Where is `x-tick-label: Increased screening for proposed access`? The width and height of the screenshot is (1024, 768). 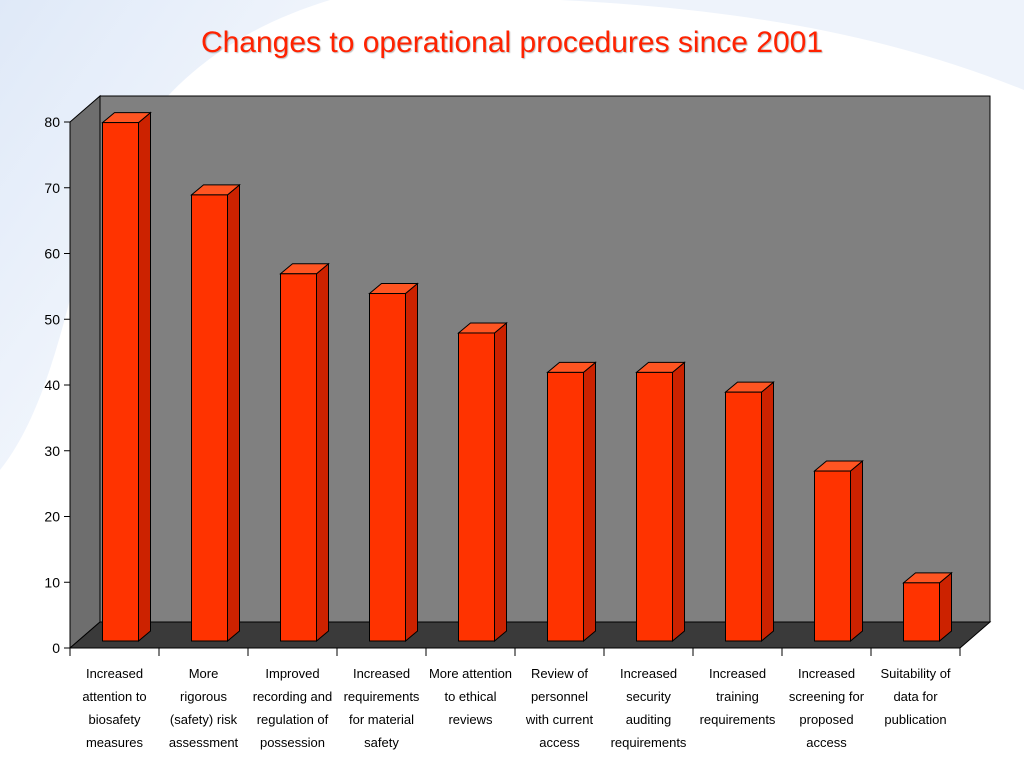 x-tick-label: Increased screening for proposed access is located at coordinates (827, 708).